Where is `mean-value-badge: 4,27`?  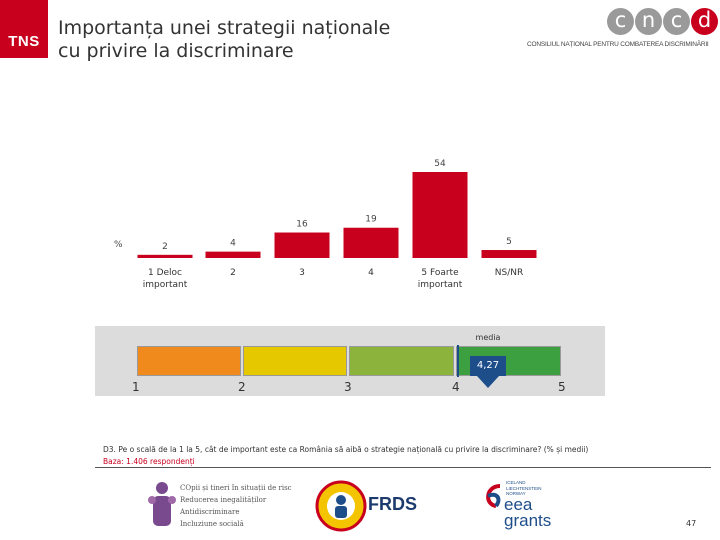 mean-value-badge: 4,27 is located at coordinates (488, 366).